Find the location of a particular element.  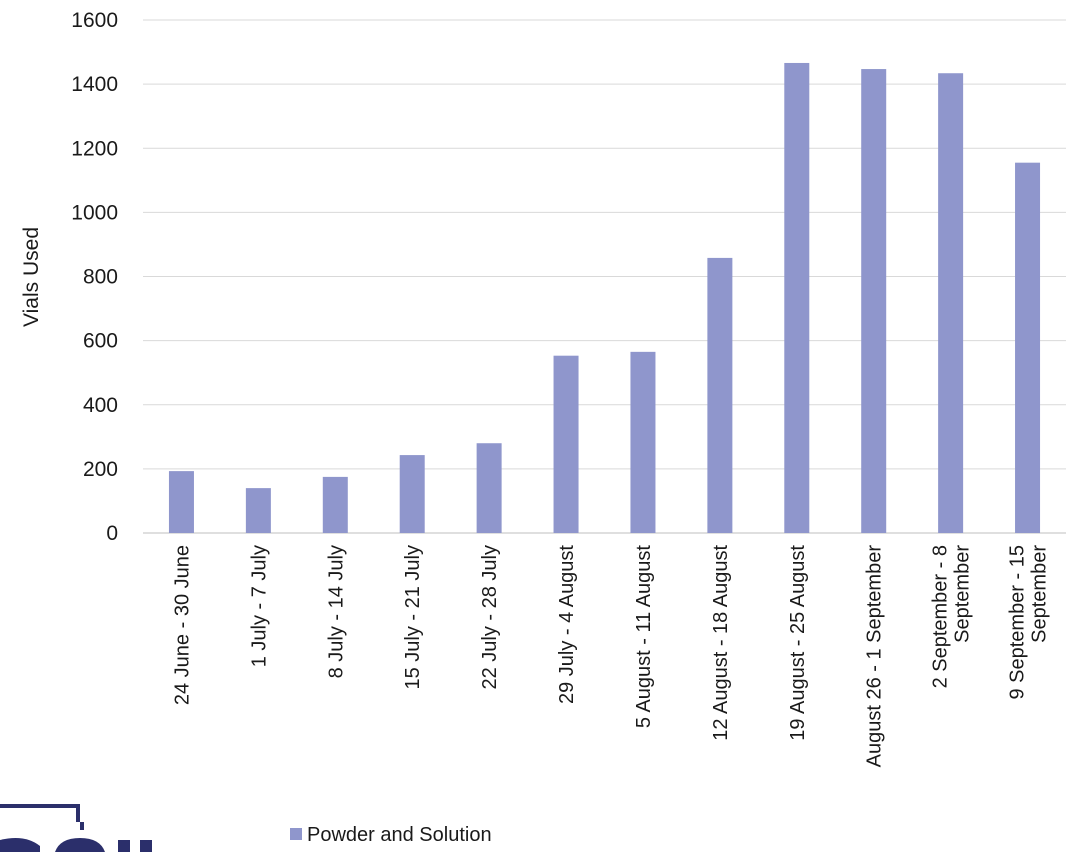

y-tick-label: 200 is located at coordinates (100, 469).